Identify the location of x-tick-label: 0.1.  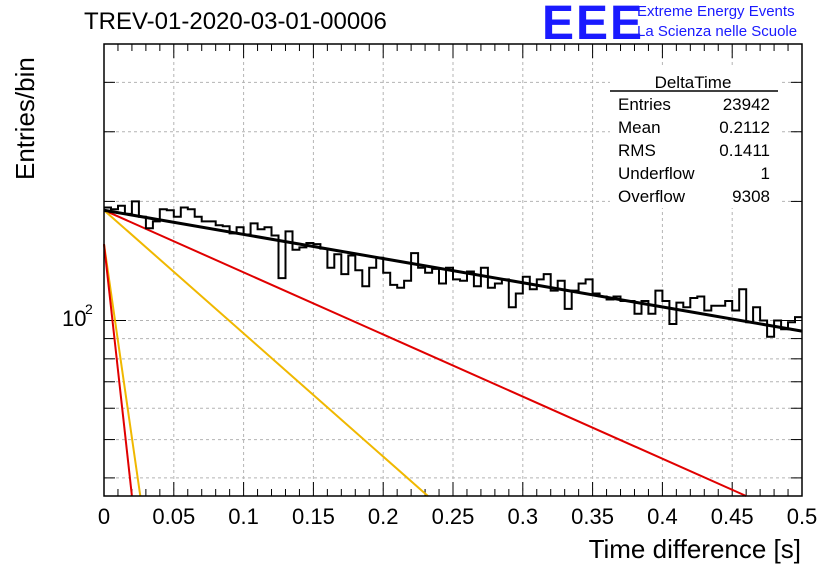
(243, 516).